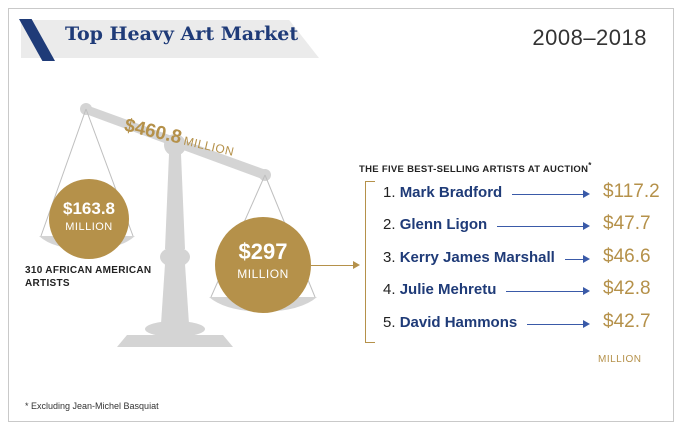 The height and width of the screenshot is (432, 684). I want to click on artist-name-text: Kerry James Marshall, so click(477, 257).